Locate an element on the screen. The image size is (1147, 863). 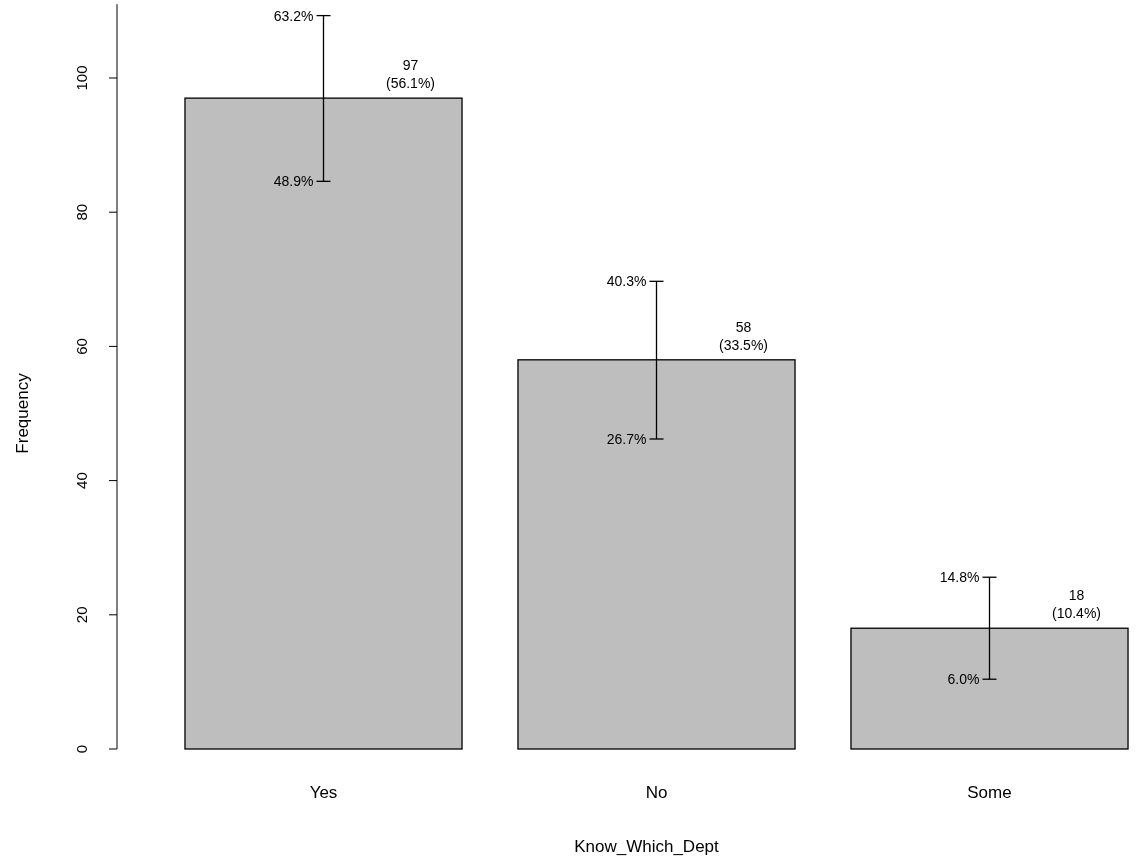
annotation: 14.8% is located at coordinates (959, 577).